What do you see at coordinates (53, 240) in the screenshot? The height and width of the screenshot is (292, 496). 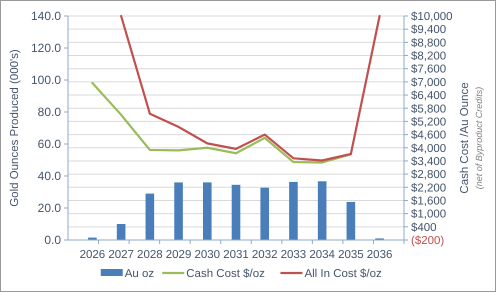 I see `y-tick-label: 0.0` at bounding box center [53, 240].